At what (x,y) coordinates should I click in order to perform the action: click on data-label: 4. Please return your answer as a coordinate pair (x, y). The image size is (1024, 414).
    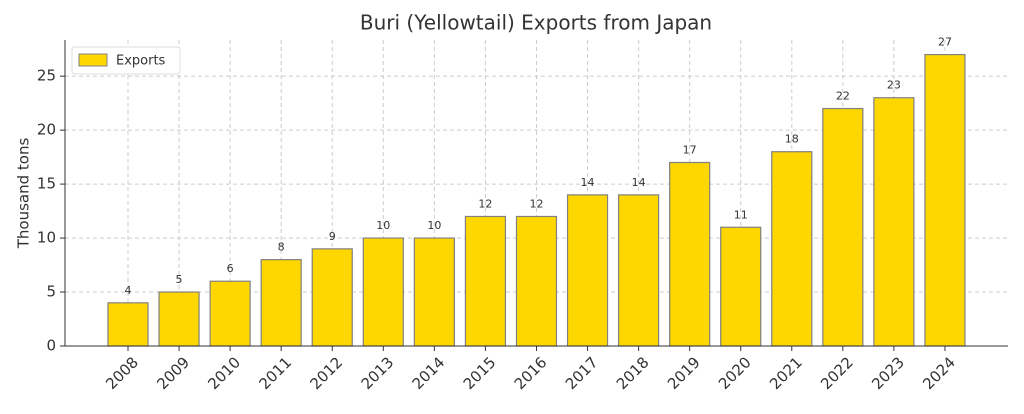
    Looking at the image, I should click on (128, 290).